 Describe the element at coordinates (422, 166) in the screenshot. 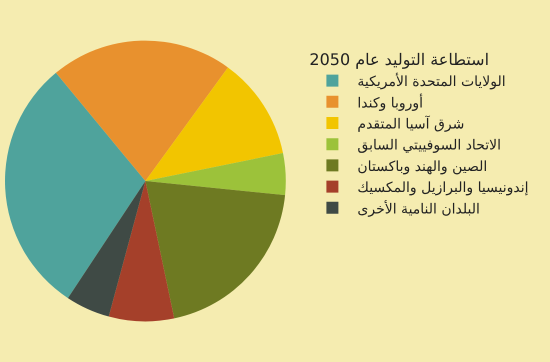

I see `legend-label: الصين والهند وباكستان` at that location.